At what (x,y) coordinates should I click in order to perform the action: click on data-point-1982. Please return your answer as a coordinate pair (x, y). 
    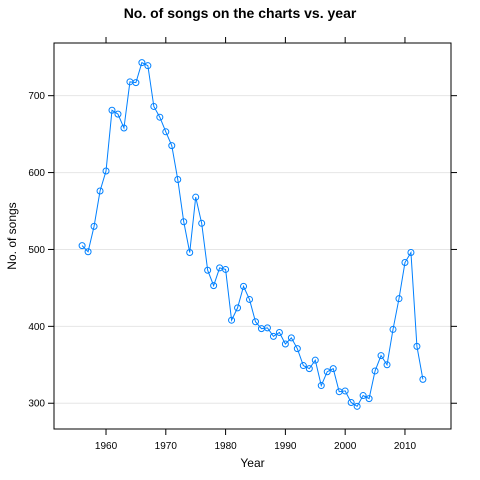
    Looking at the image, I should click on (238, 308).